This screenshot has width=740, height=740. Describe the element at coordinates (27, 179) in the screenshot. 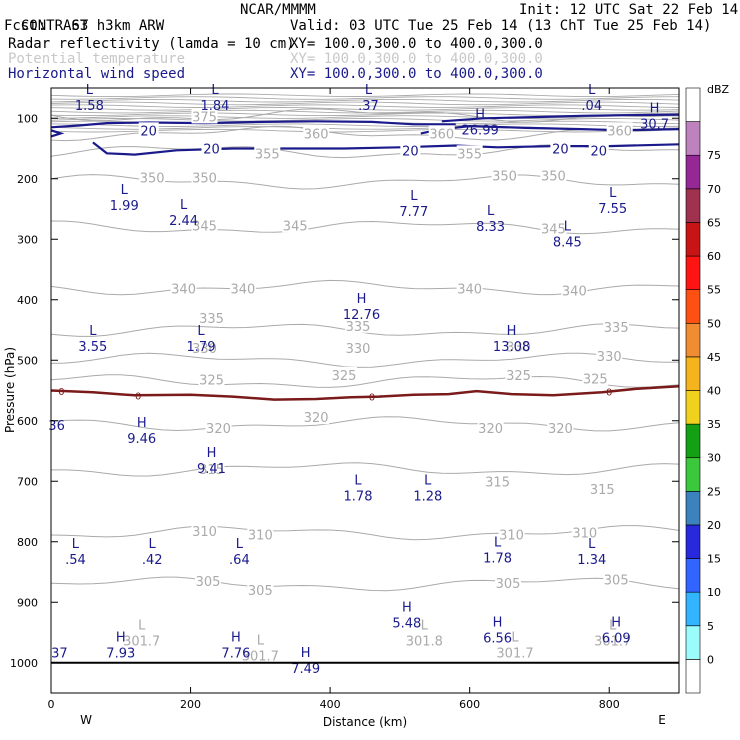

I see `y-tick-label: 200` at that location.